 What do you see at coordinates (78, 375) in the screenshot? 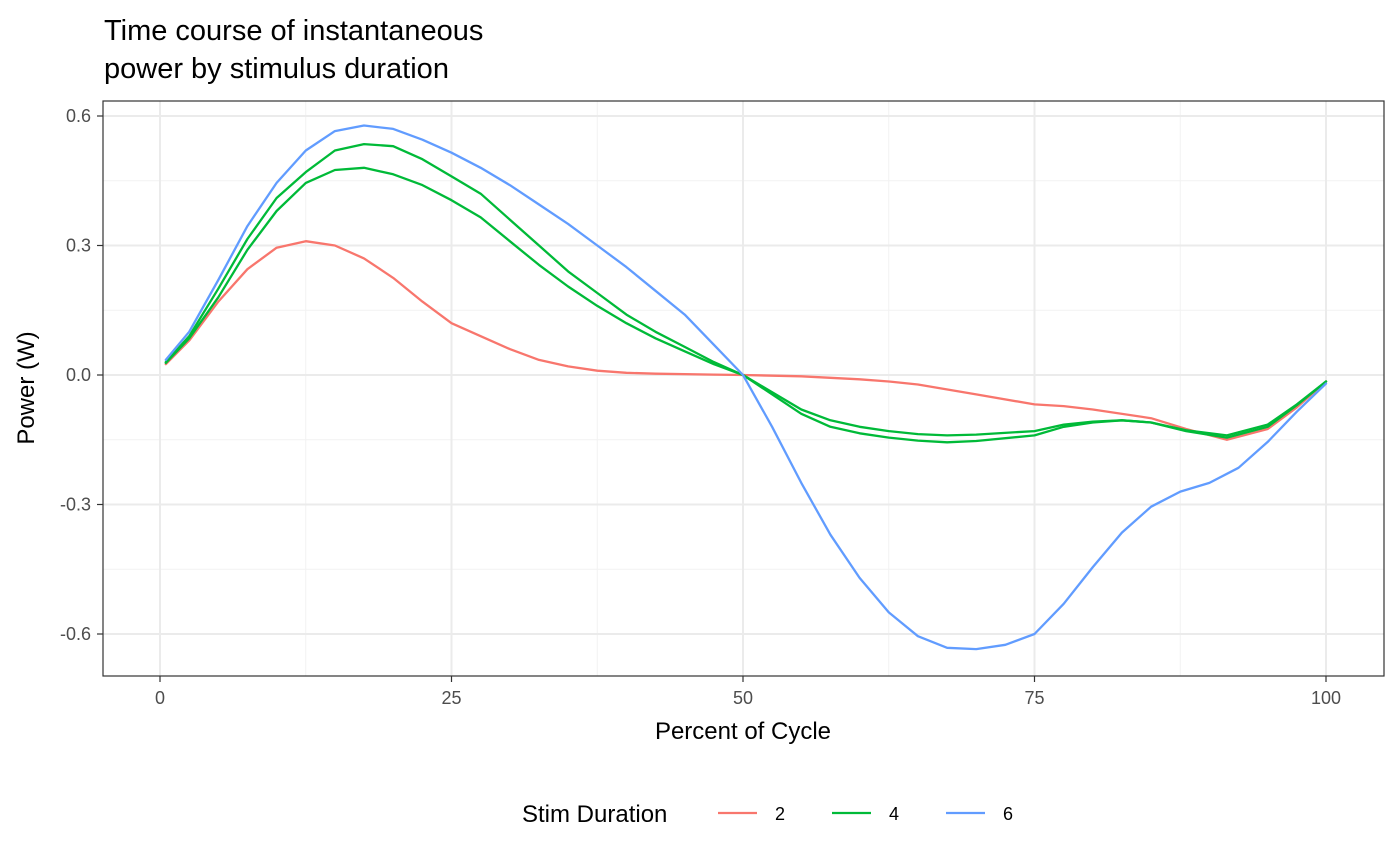
I see `y-tick-label: 0.0` at bounding box center [78, 375].